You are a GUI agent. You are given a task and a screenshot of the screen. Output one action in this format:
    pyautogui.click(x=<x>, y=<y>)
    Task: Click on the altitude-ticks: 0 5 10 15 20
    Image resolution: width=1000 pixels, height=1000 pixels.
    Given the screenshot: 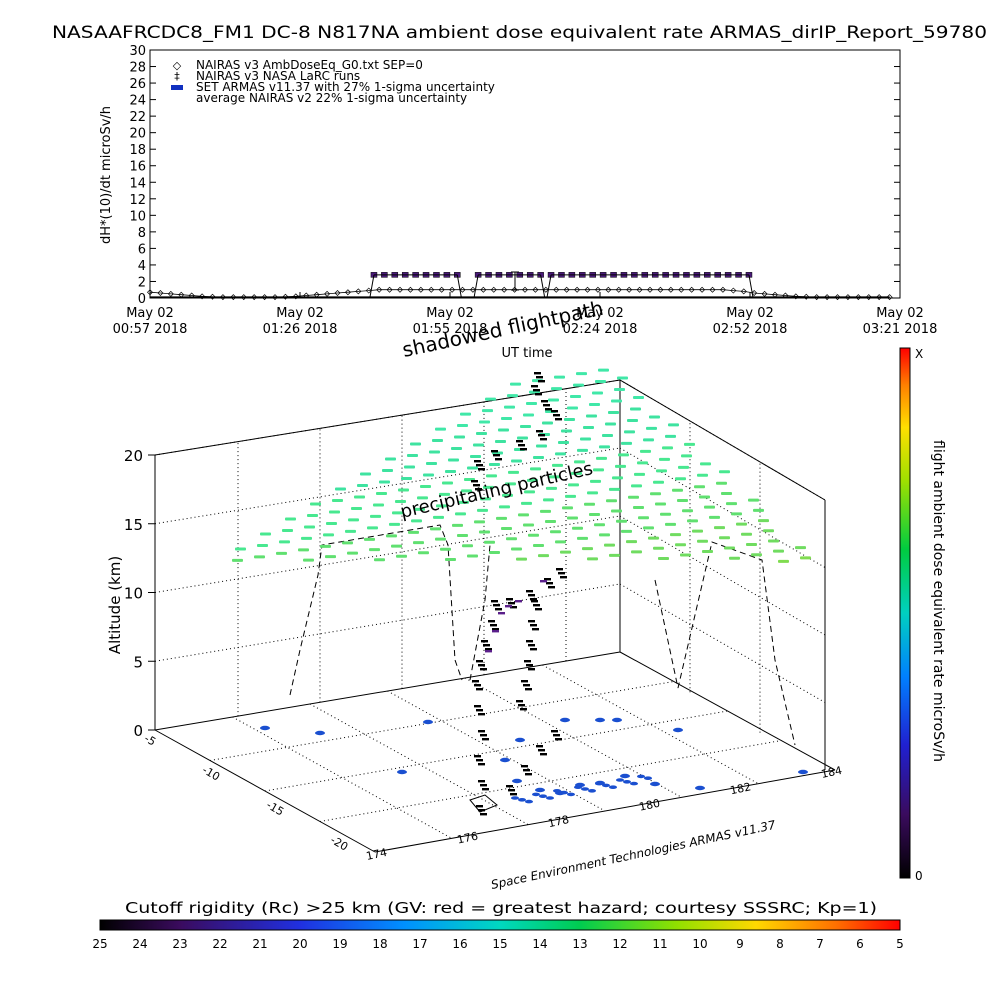 What is the action you would take?
    pyautogui.click(x=139, y=593)
    